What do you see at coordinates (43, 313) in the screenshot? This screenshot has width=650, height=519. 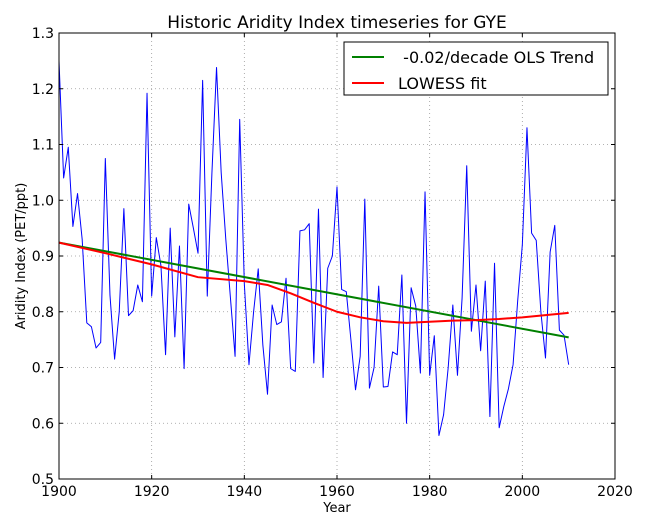 I see `y-tick-label: 0.8` at bounding box center [43, 313].